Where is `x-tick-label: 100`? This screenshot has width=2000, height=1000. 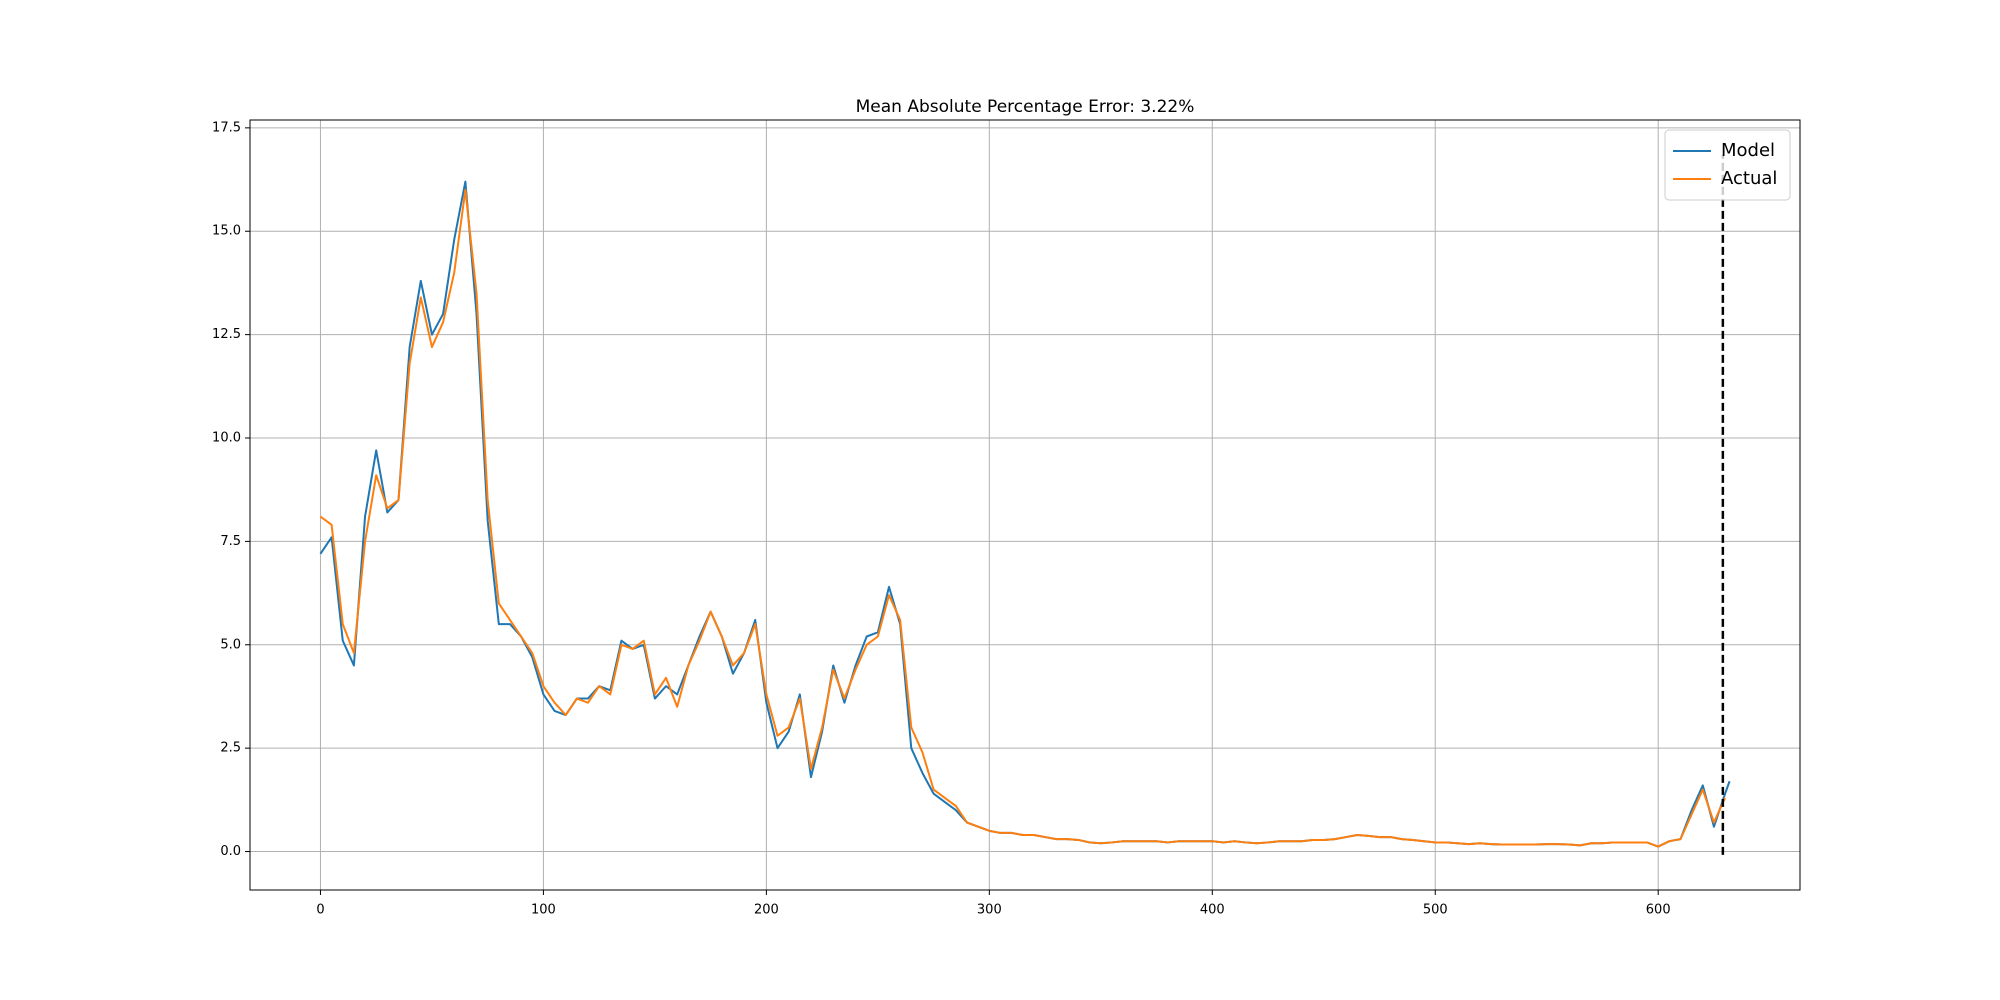
x-tick-label: 100 is located at coordinates (543, 910).